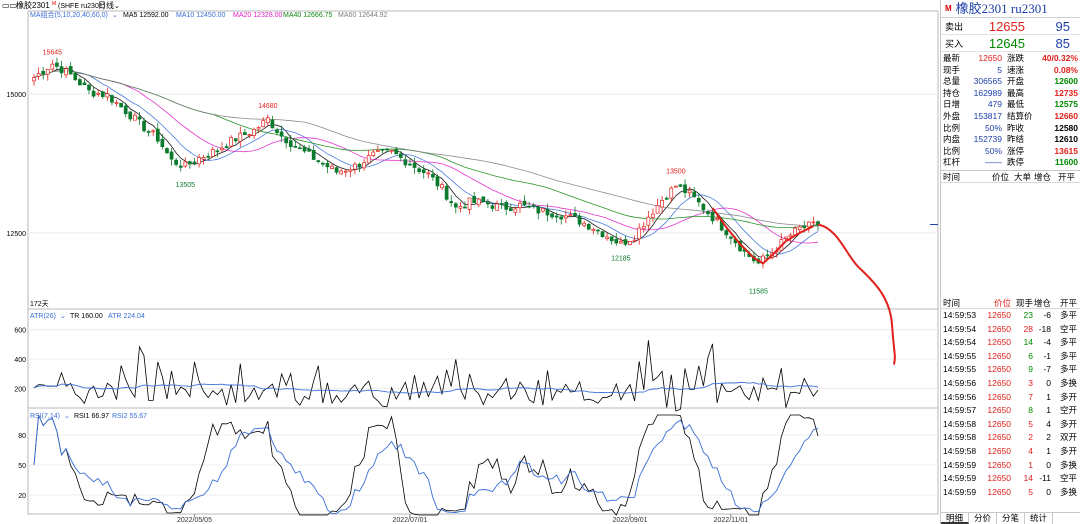 Image resolution: width=1080 pixels, height=524 pixels. I want to click on tick-volume: 28, so click(1028, 328).